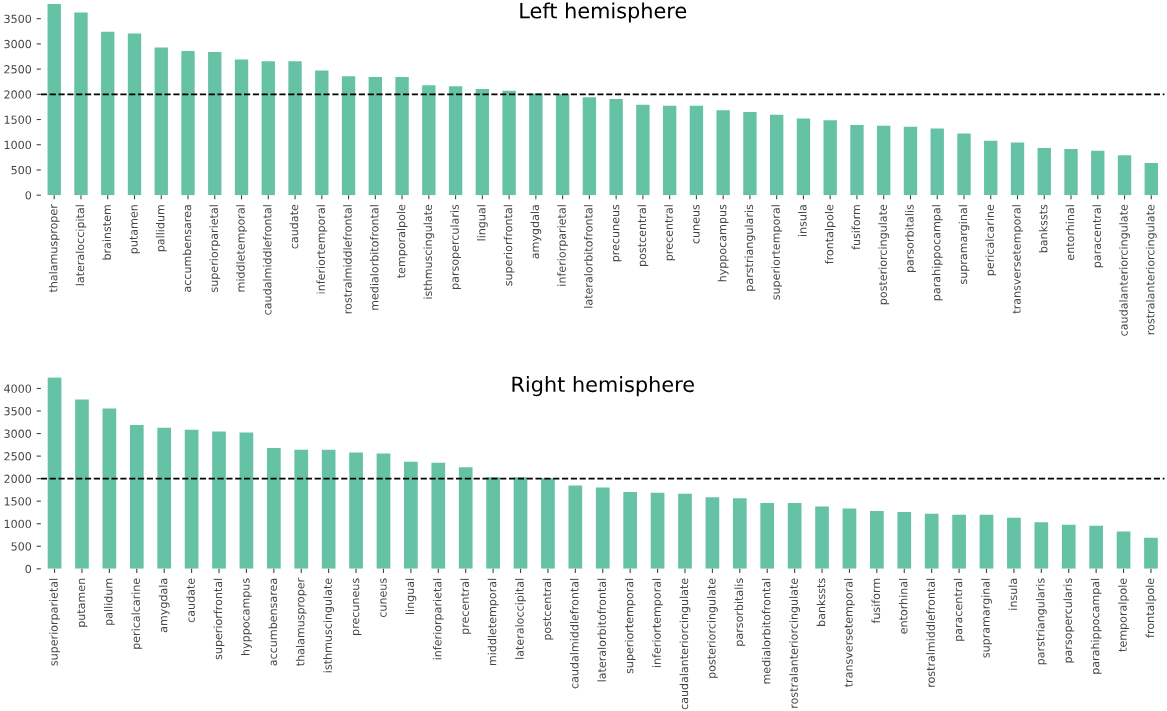  Describe the element at coordinates (794, 643) in the screenshot. I see `x-tick-label: rostralanteriorcingulate` at that location.